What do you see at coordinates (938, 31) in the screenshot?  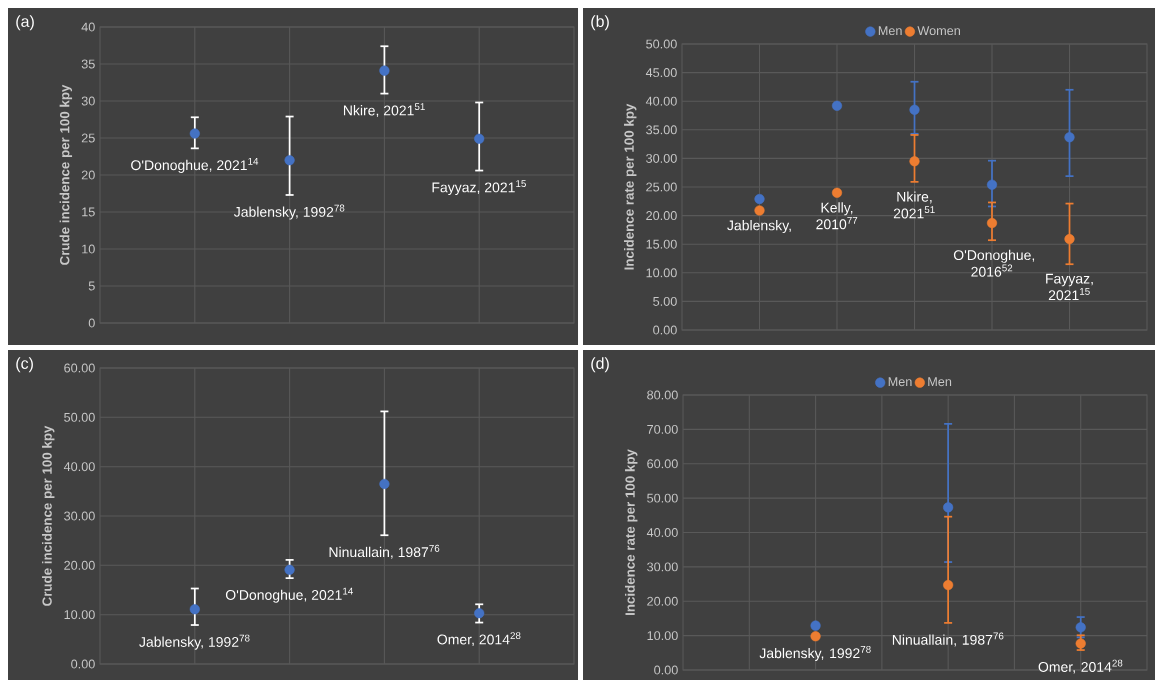 I see `legend-label: Women` at bounding box center [938, 31].